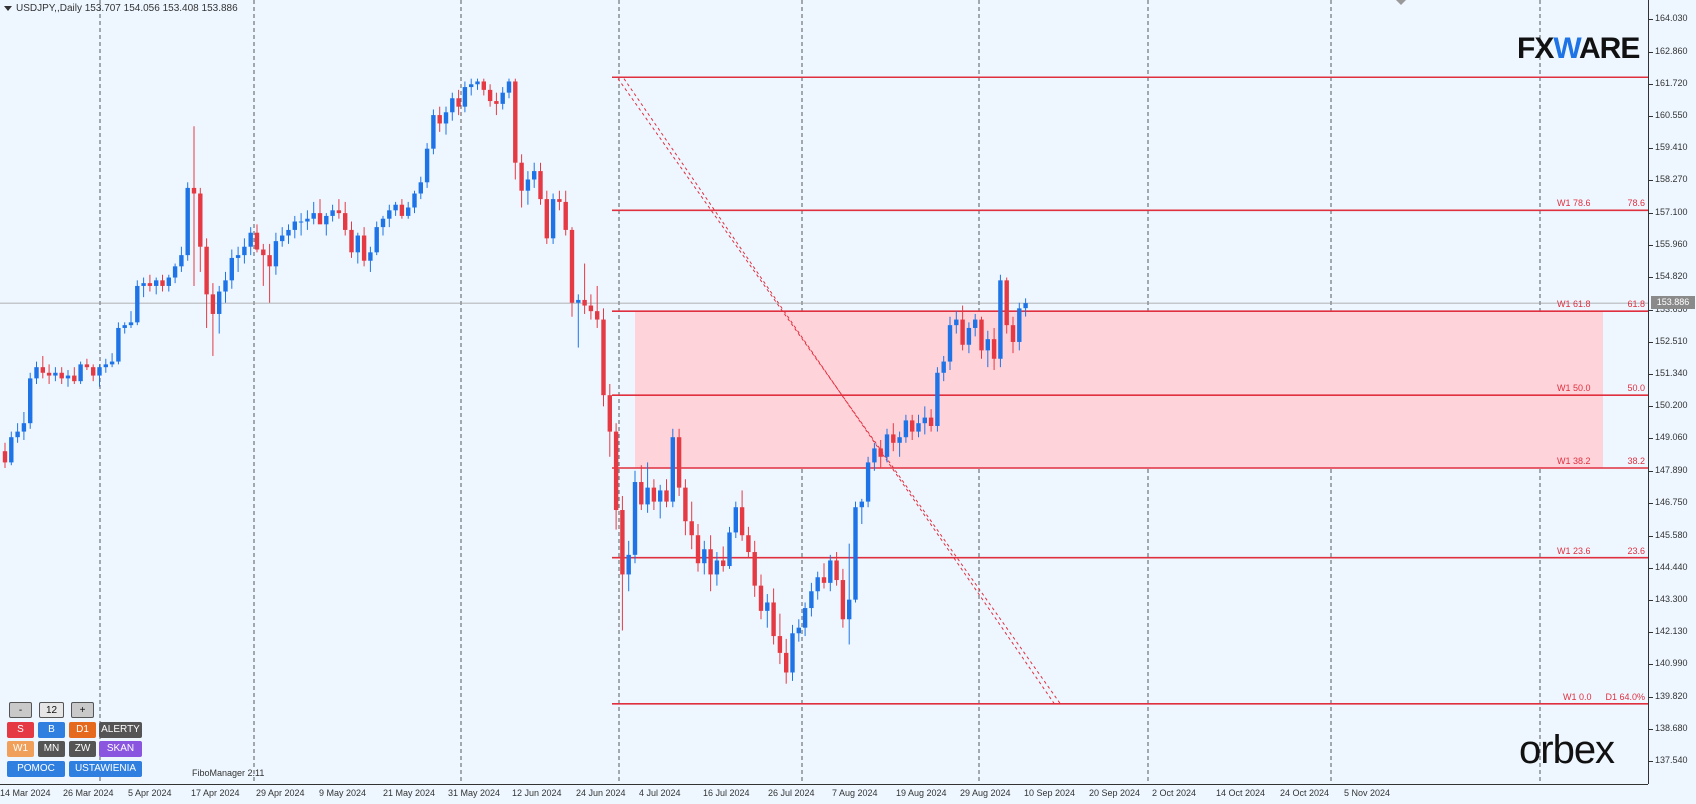 The image size is (1696, 804). What do you see at coordinates (1609, 48) in the screenshot?
I see `fxware-logo-post: ARE` at bounding box center [1609, 48].